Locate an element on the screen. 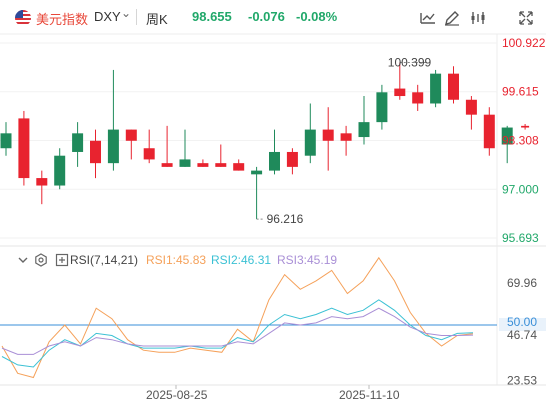 This screenshot has height=407, width=546. rsi-level-badge is located at coordinates (522, 324).